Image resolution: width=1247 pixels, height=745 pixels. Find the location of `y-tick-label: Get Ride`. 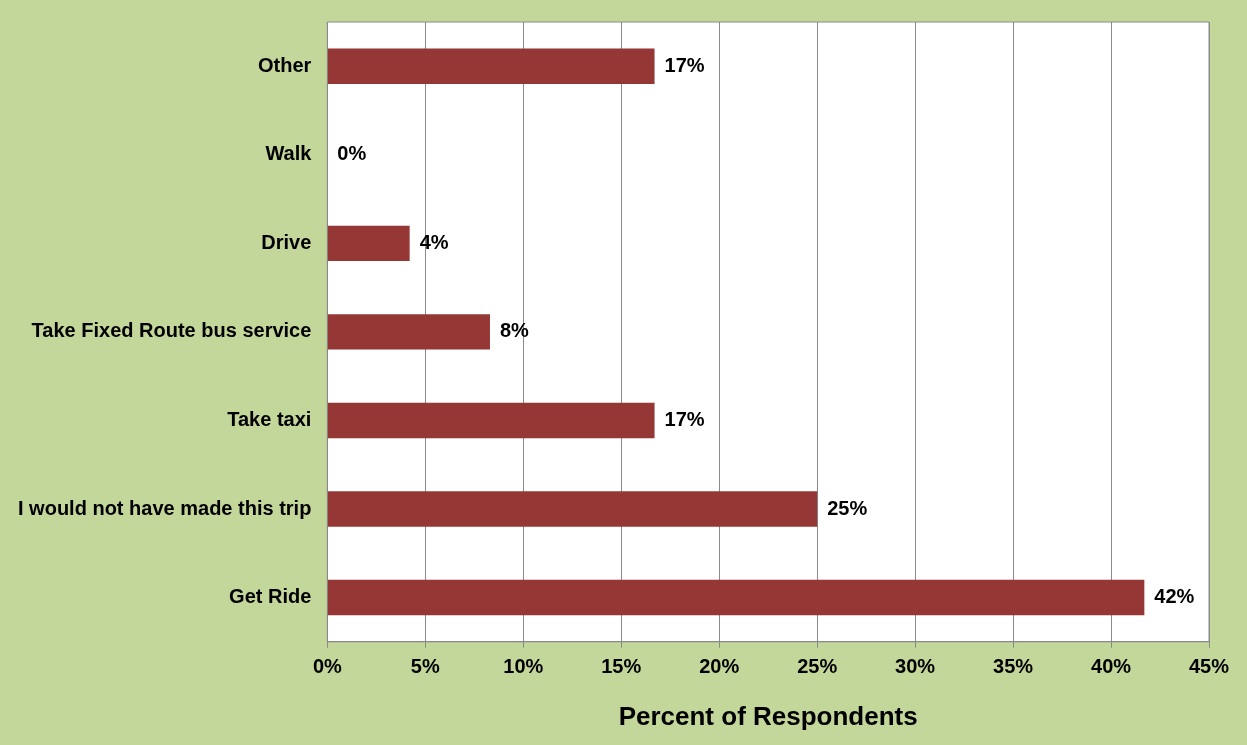

y-tick-label: Get Ride is located at coordinates (270, 596).